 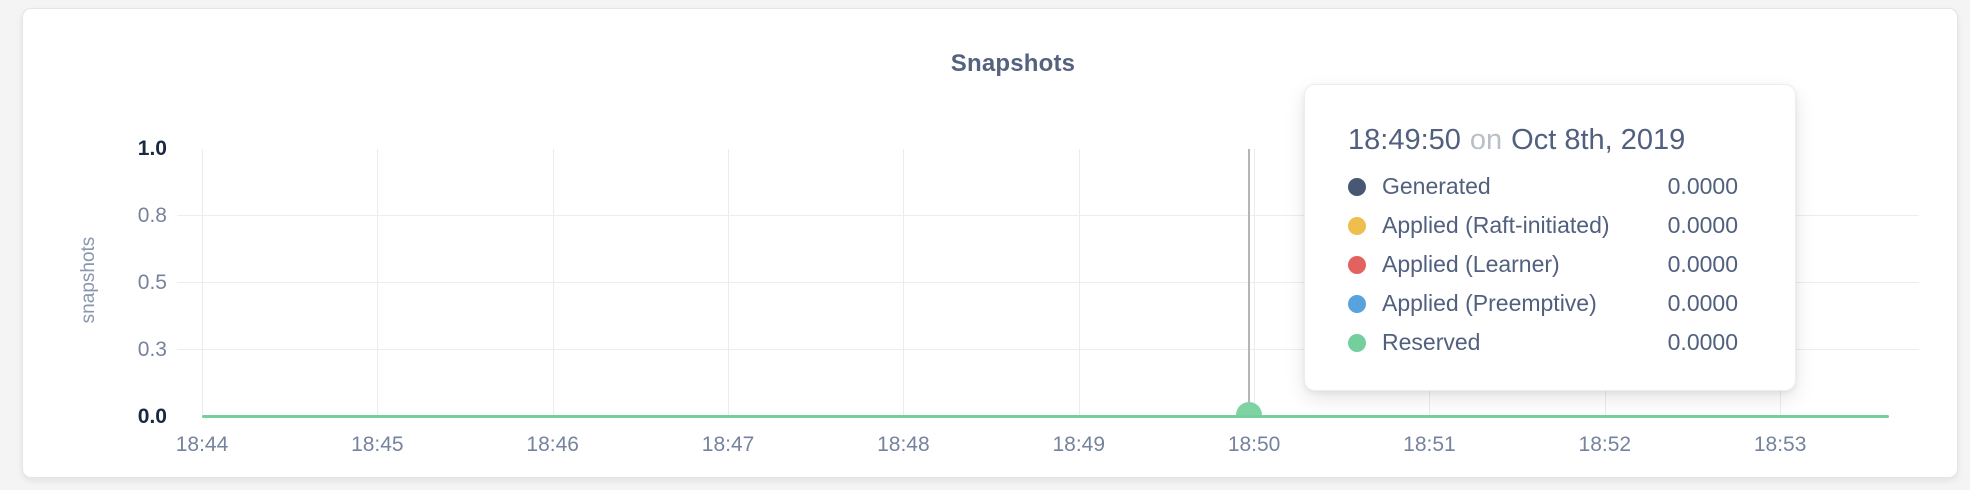 What do you see at coordinates (1486, 140) in the screenshot?
I see `tooltip-conjunction: on` at bounding box center [1486, 140].